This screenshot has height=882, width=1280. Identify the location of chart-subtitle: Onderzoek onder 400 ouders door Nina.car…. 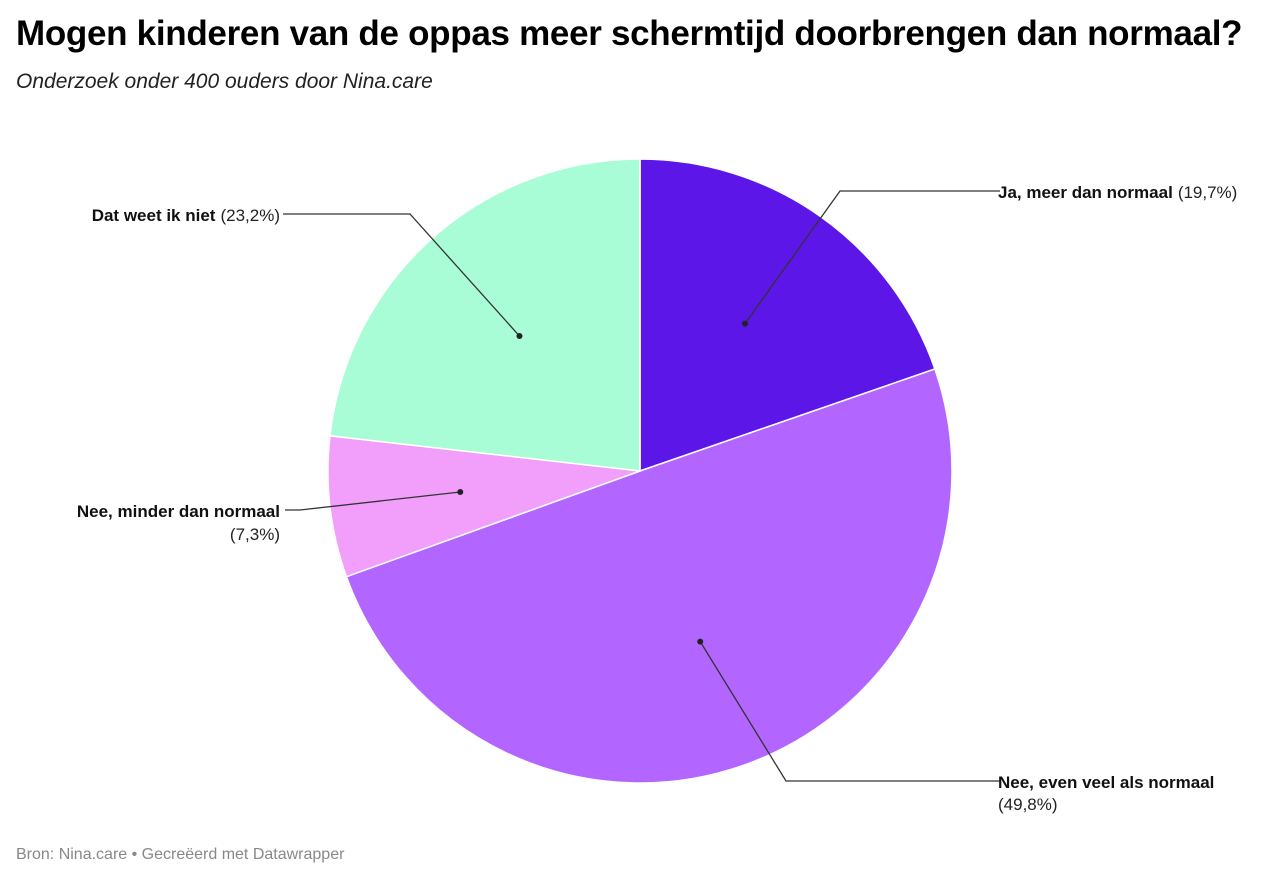
(224, 81).